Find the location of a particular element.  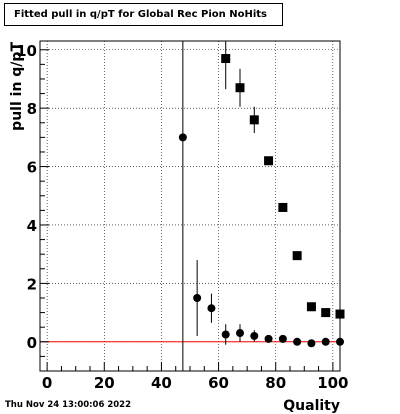

y-tick-label: 0 is located at coordinates (32, 343).